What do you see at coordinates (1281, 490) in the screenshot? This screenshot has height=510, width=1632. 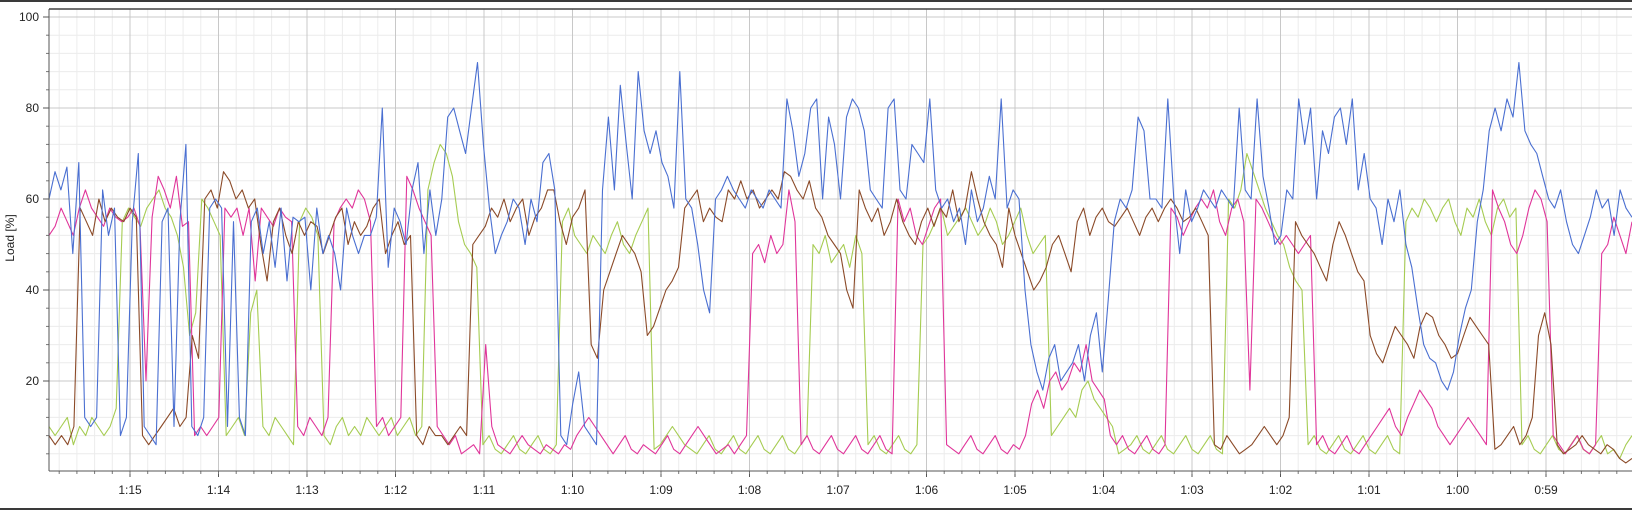 I see `x-tick-label: 1:02` at bounding box center [1281, 490].